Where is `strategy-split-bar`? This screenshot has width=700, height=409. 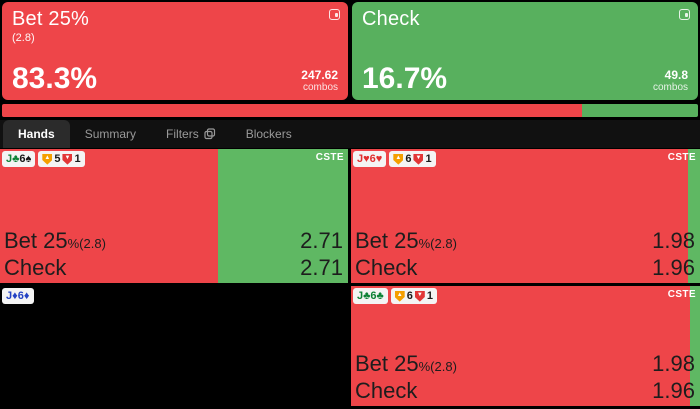 strategy-split-bar is located at coordinates (350, 110).